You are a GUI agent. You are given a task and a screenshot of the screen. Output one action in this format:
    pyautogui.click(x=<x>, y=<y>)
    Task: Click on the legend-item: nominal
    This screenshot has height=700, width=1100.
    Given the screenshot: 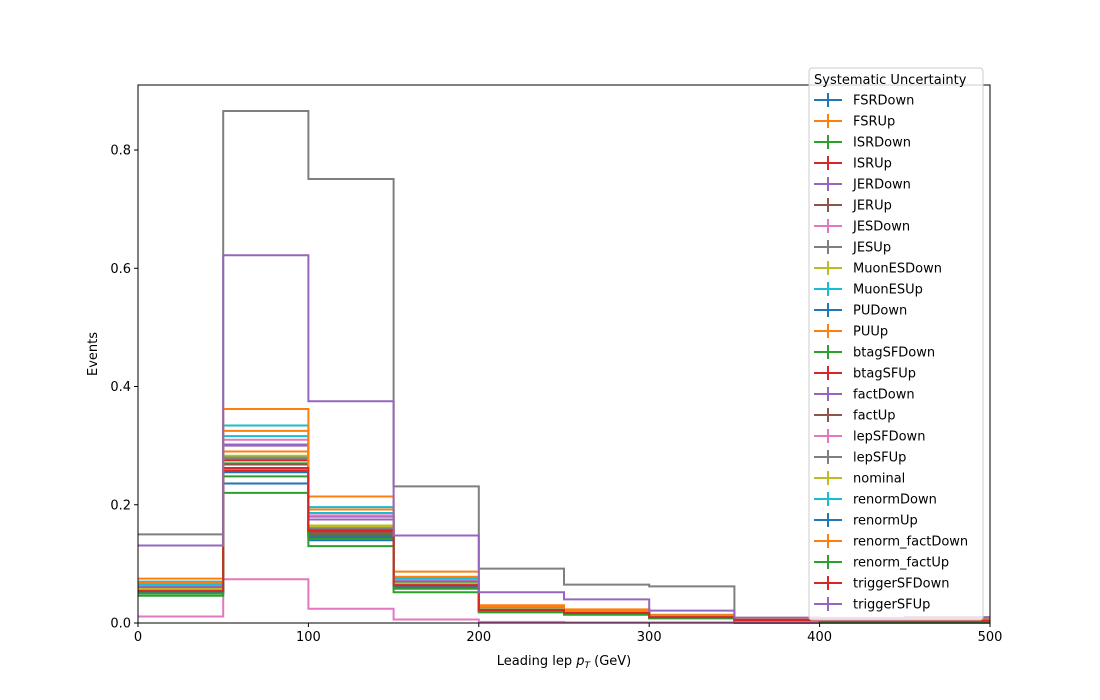 What is the action you would take?
    pyautogui.click(x=859, y=479)
    